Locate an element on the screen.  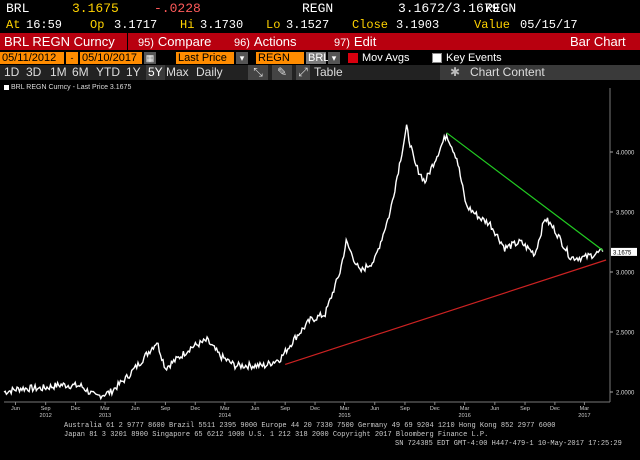
close-label: Close is located at coordinates (370, 25).